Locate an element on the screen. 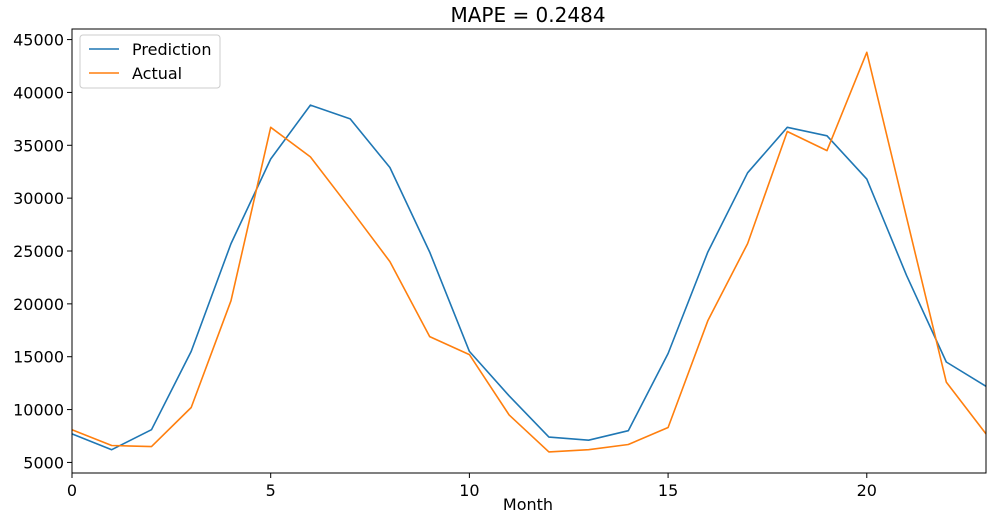  legend: Prediction Actual is located at coordinates (150, 61).